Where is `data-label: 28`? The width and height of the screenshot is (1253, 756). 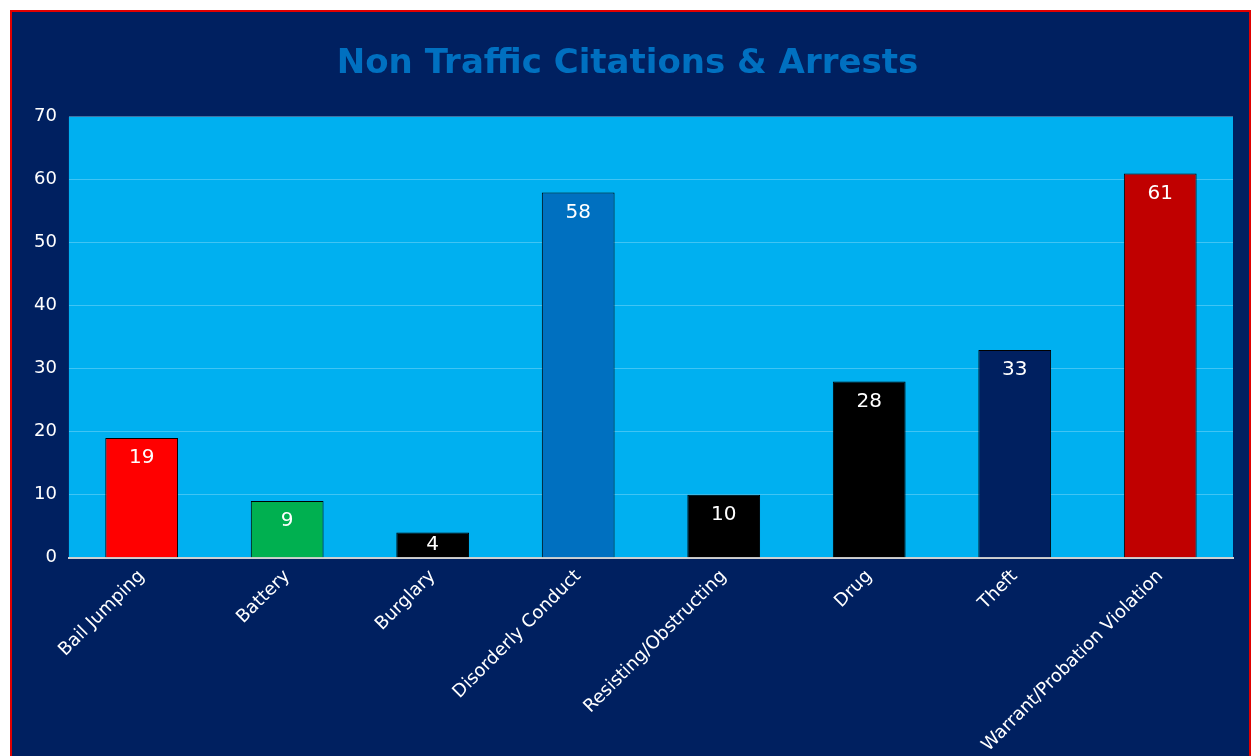 data-label: 28 is located at coordinates (869, 399).